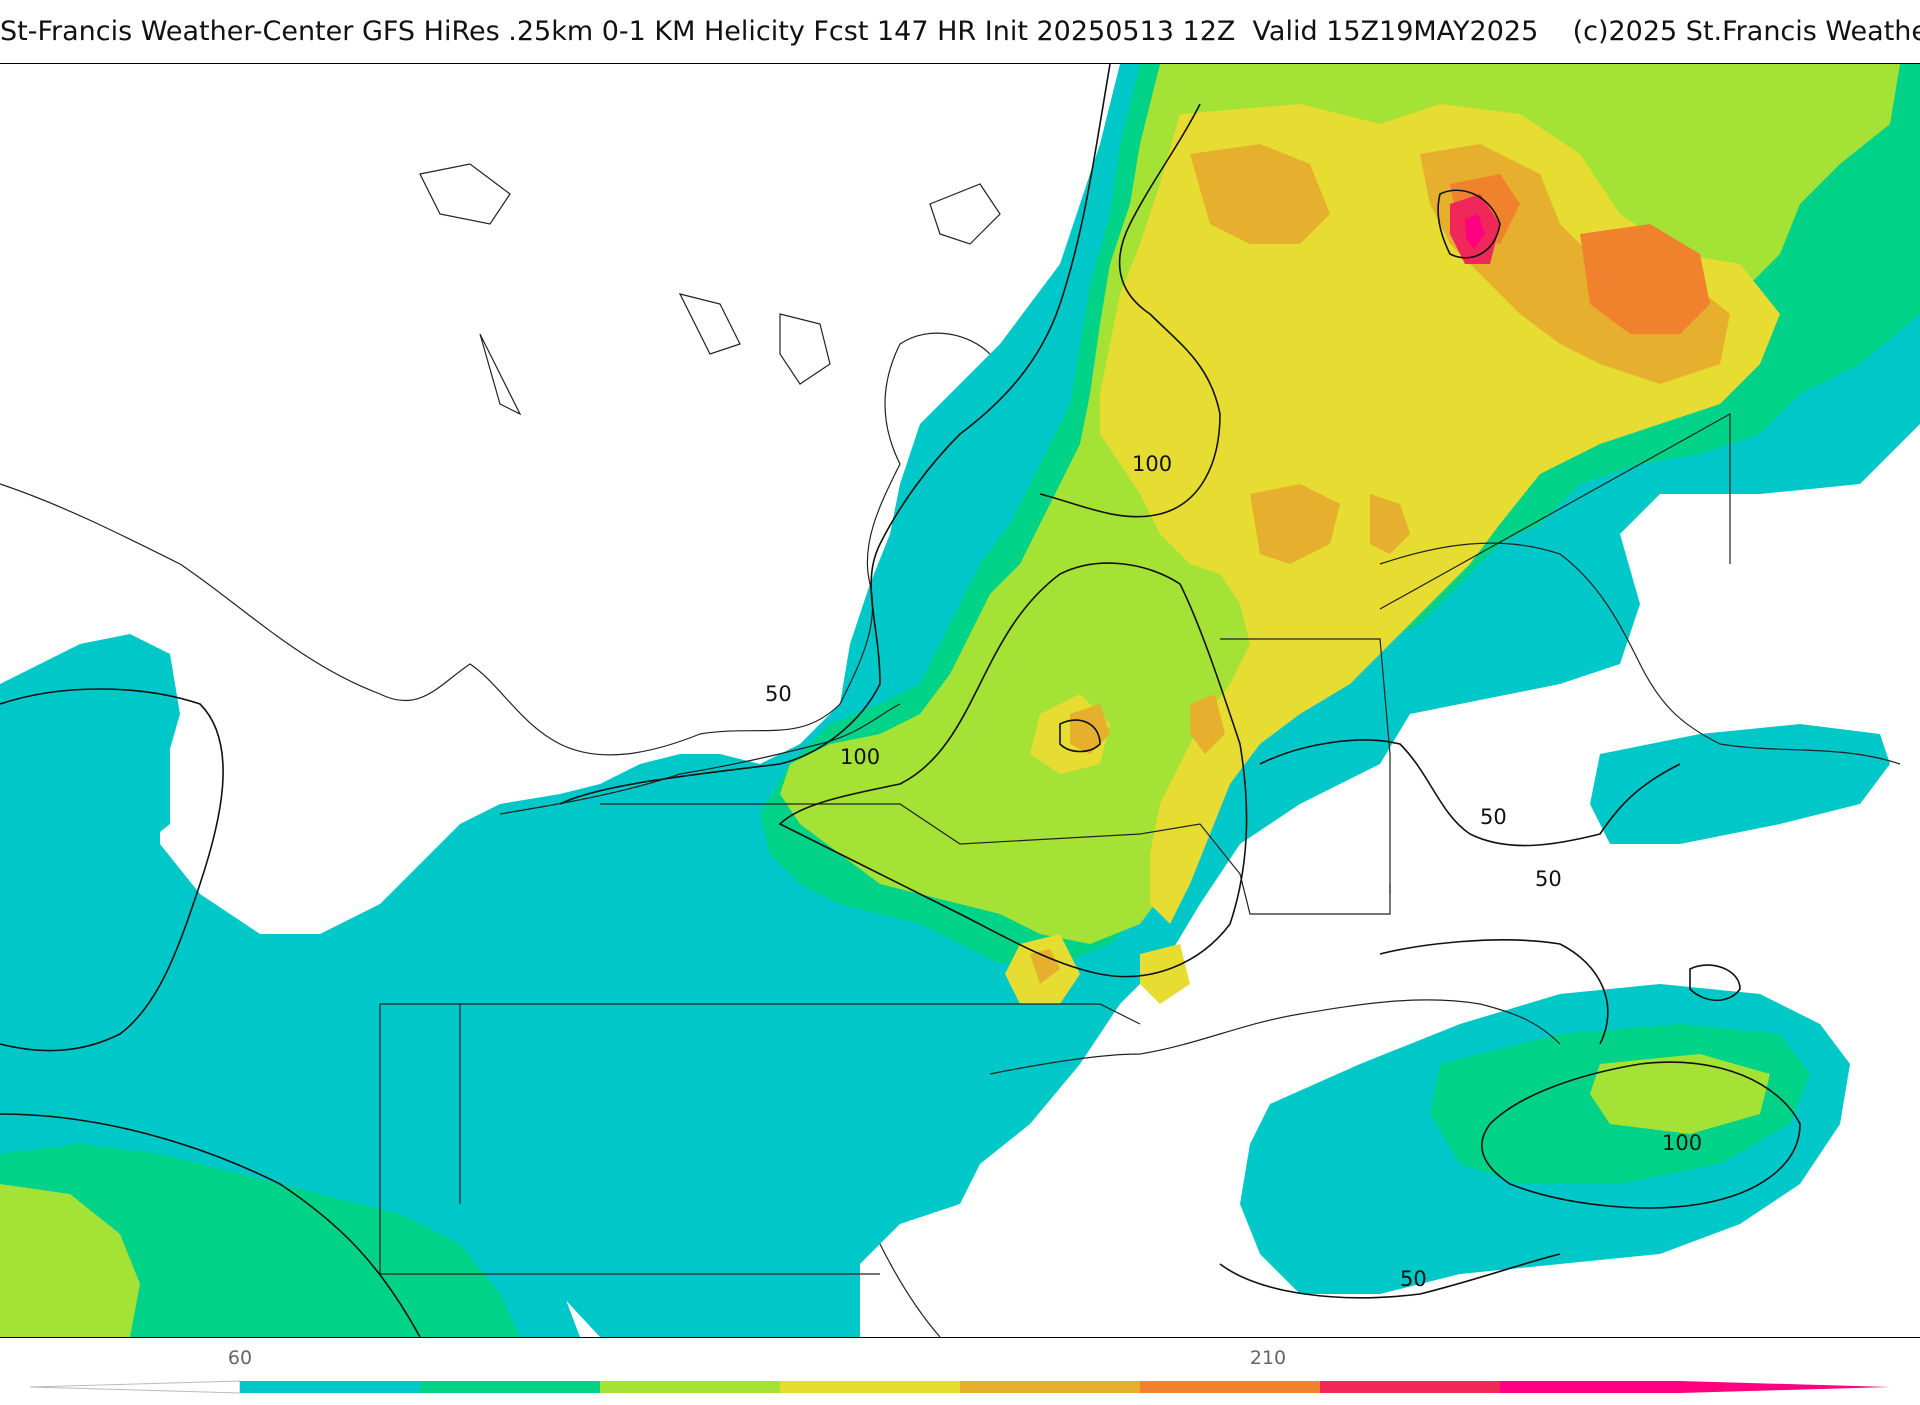 This screenshot has width=1920, height=1405. Describe the element at coordinates (910, 1290) in the screenshot. I see `coastline-southeast` at that location.